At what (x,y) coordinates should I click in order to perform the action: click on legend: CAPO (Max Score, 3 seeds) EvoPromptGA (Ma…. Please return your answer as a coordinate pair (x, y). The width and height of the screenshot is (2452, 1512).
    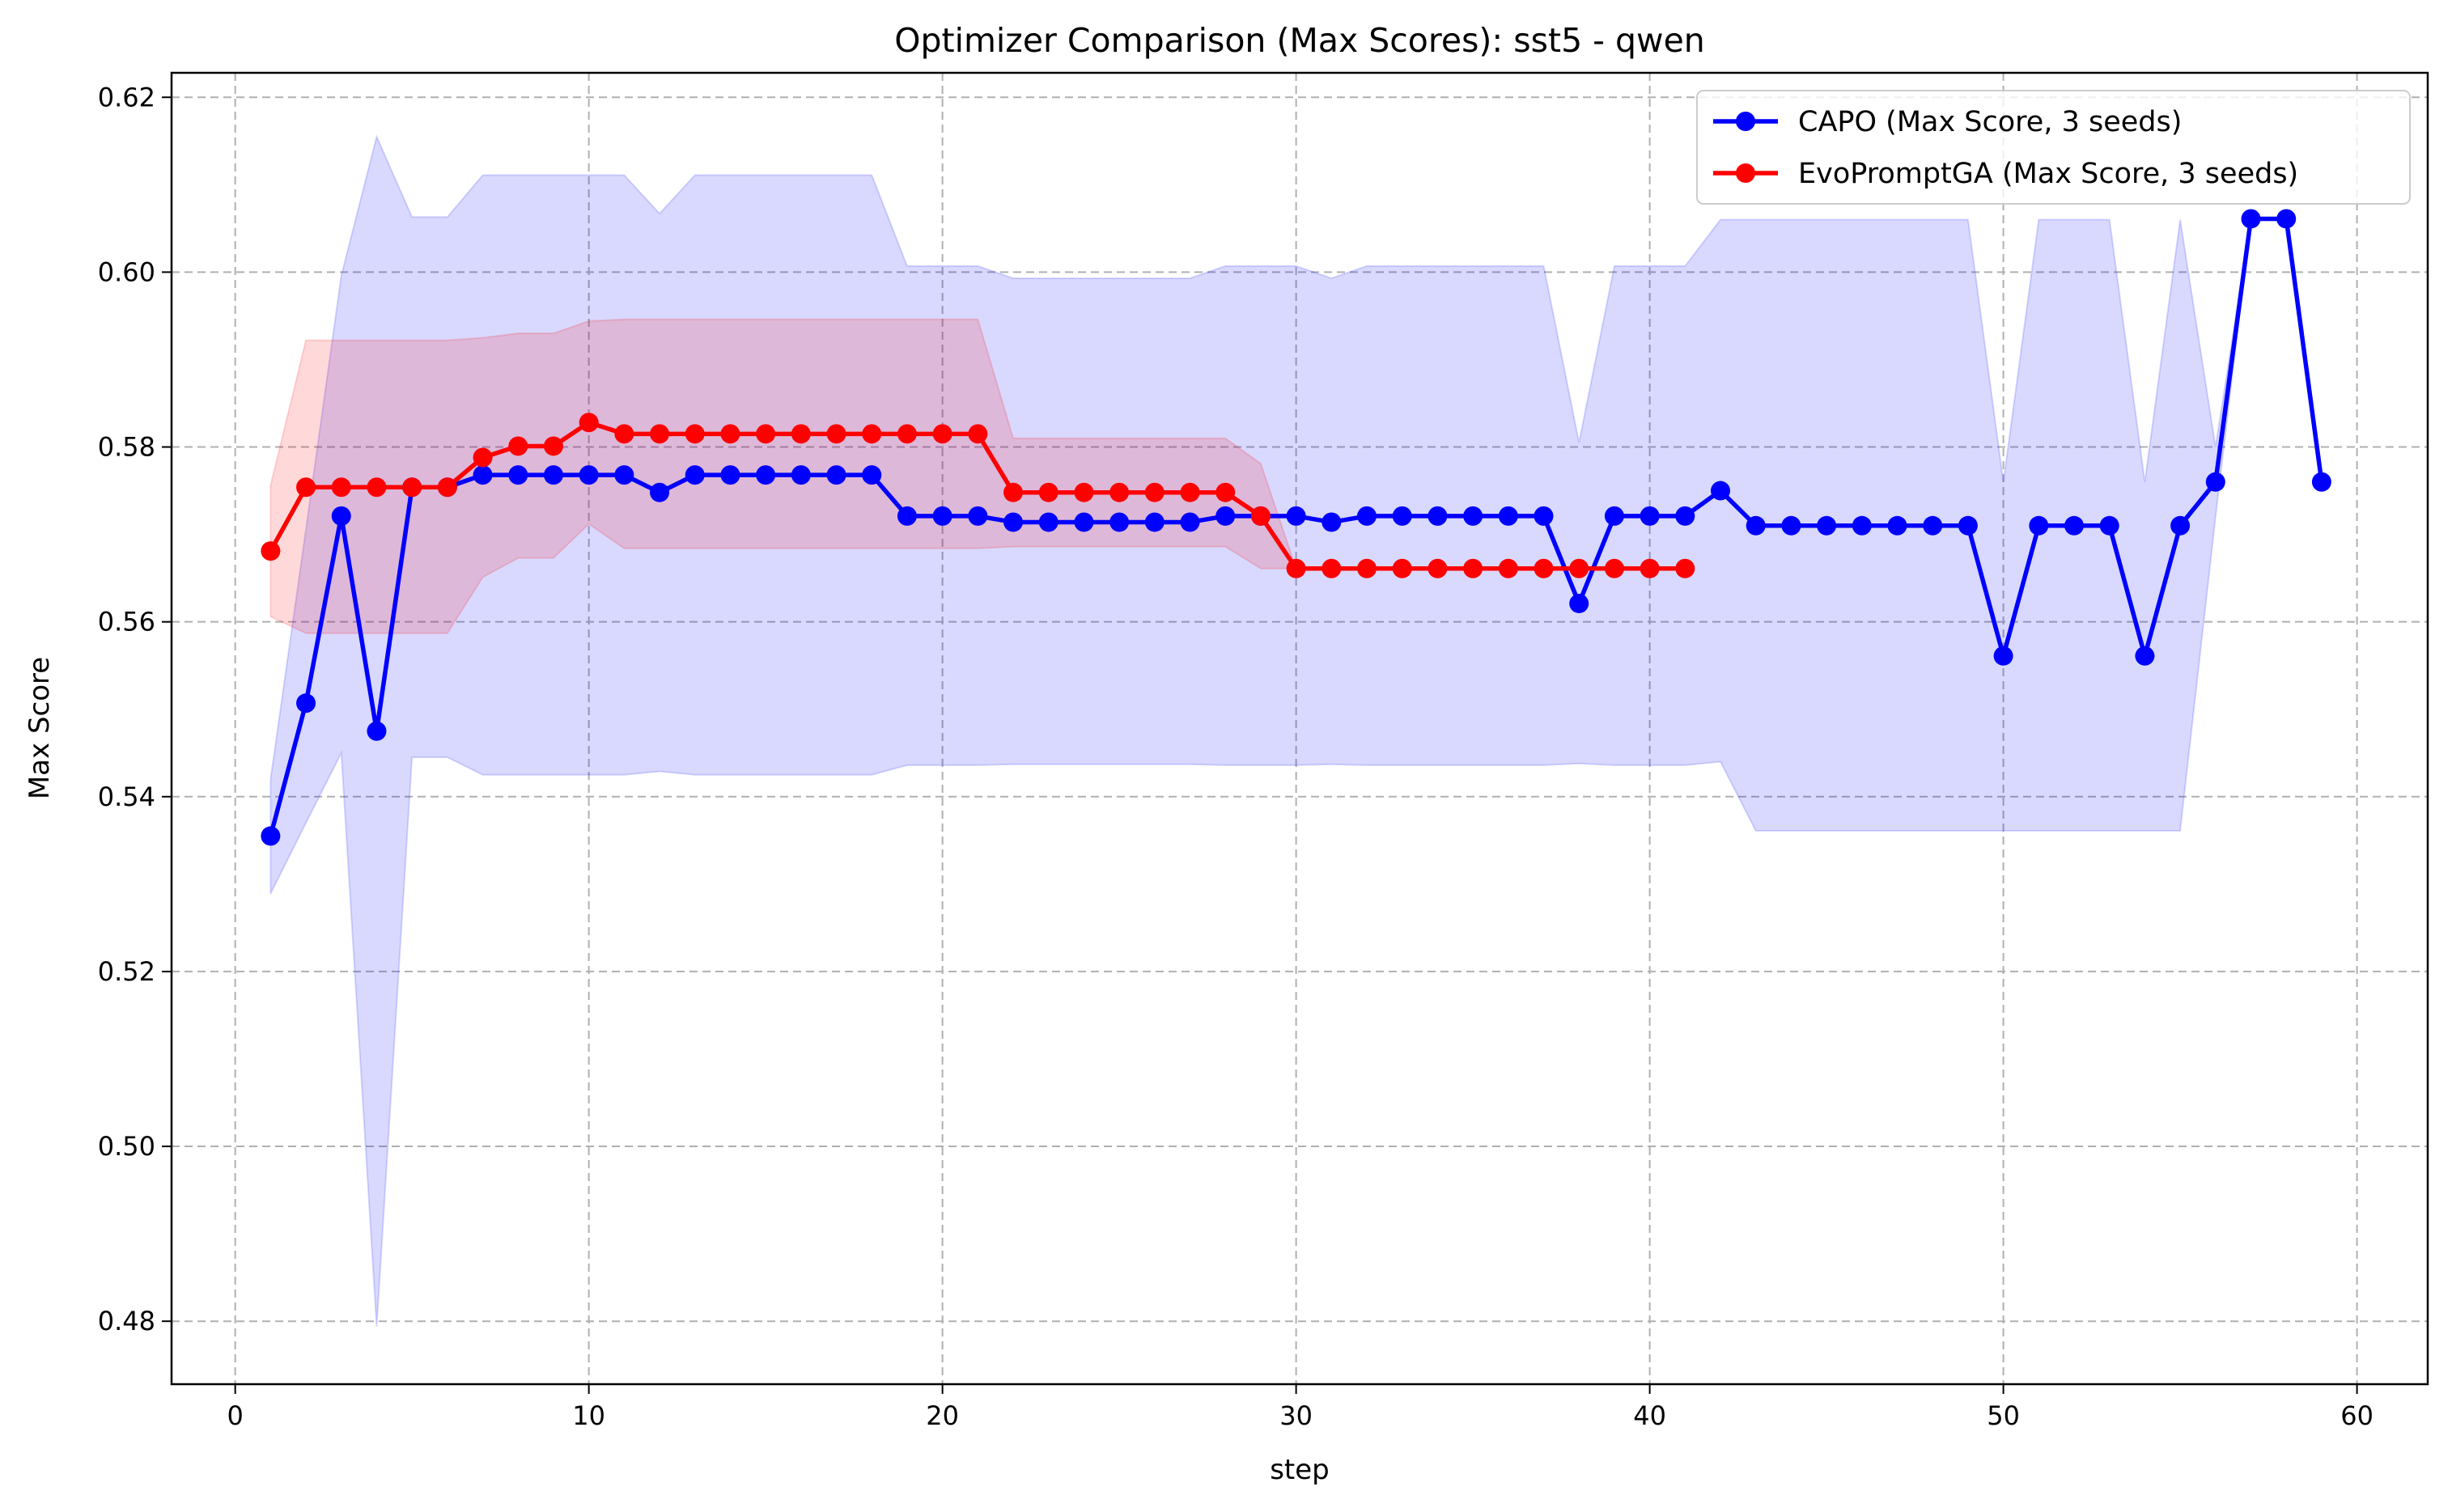
    Looking at the image, I should click on (2053, 147).